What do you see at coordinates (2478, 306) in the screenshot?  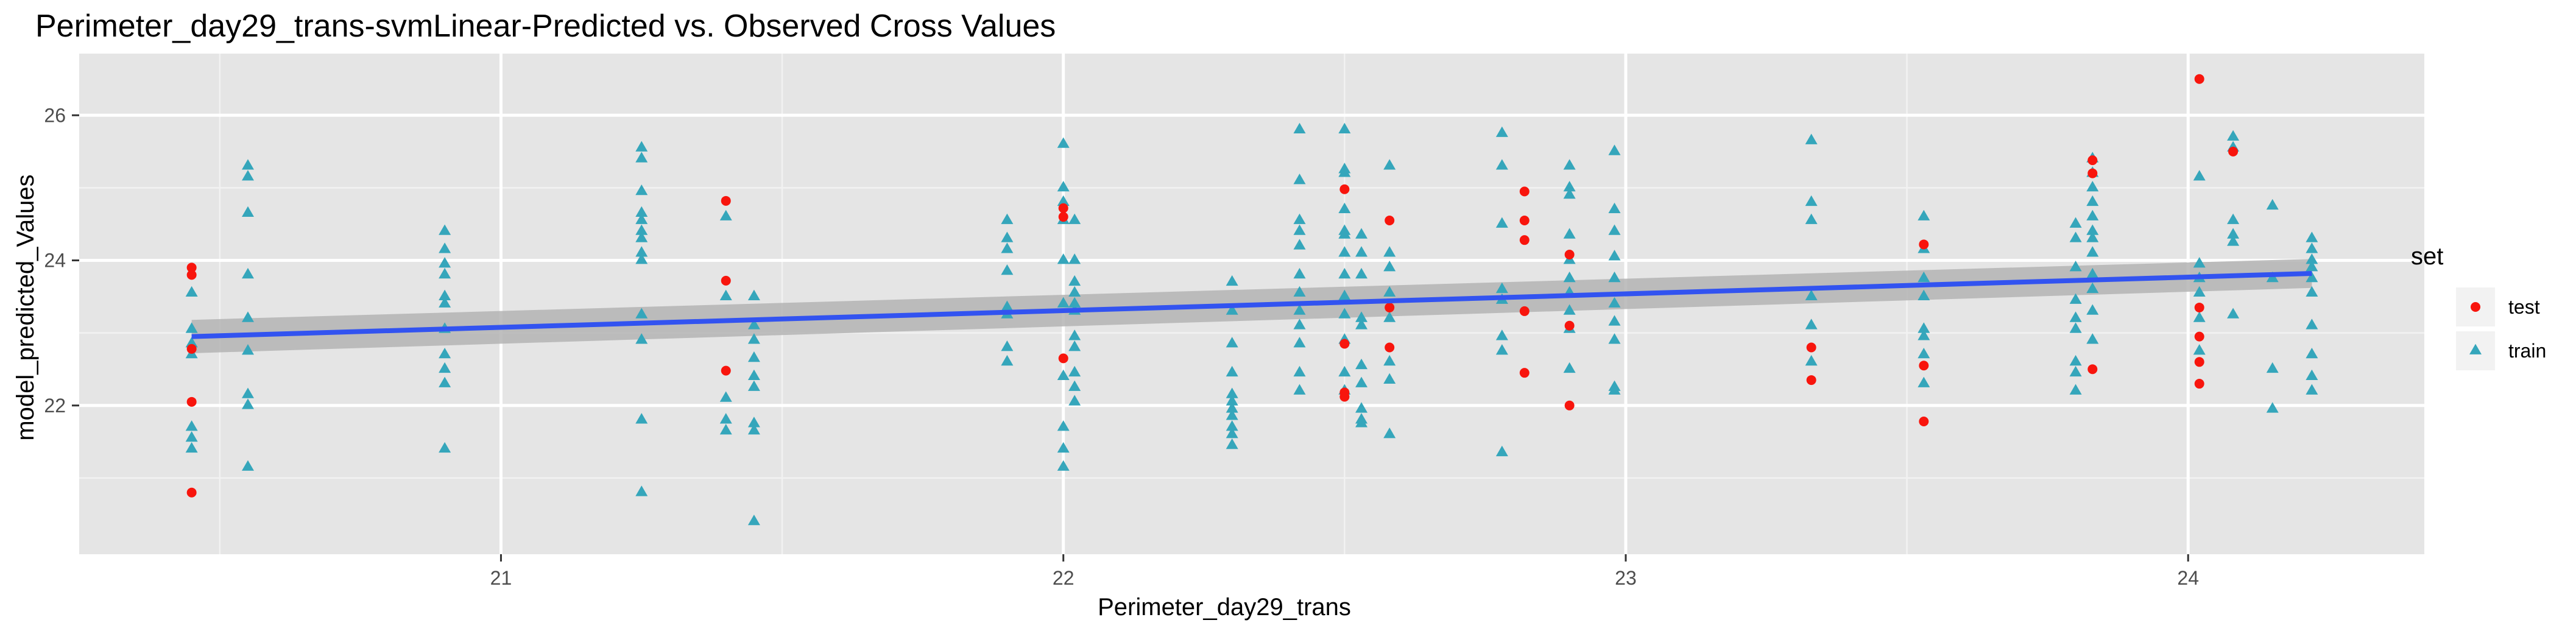 I see `legend: set test train` at bounding box center [2478, 306].